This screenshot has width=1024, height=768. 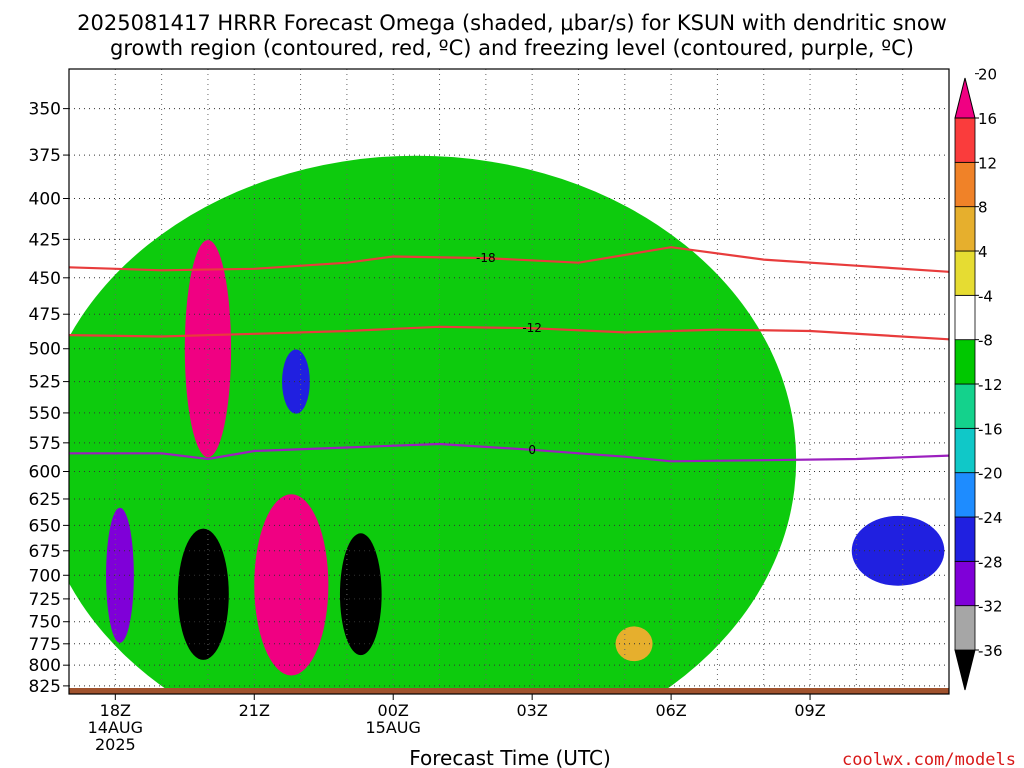 What do you see at coordinates (45, 200) in the screenshot?
I see `y-tick-label: 400` at bounding box center [45, 200].